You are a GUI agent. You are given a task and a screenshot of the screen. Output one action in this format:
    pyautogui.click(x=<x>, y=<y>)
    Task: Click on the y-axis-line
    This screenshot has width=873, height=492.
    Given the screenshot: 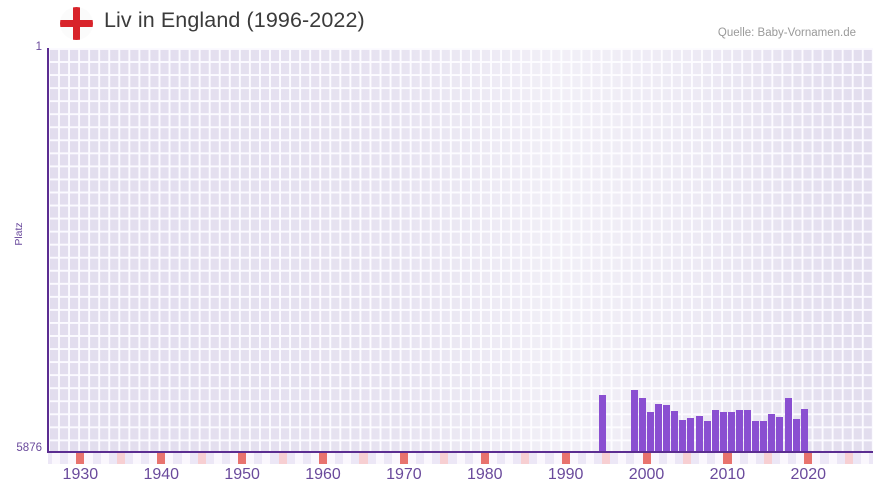 What is the action you would take?
    pyautogui.click(x=48, y=250)
    